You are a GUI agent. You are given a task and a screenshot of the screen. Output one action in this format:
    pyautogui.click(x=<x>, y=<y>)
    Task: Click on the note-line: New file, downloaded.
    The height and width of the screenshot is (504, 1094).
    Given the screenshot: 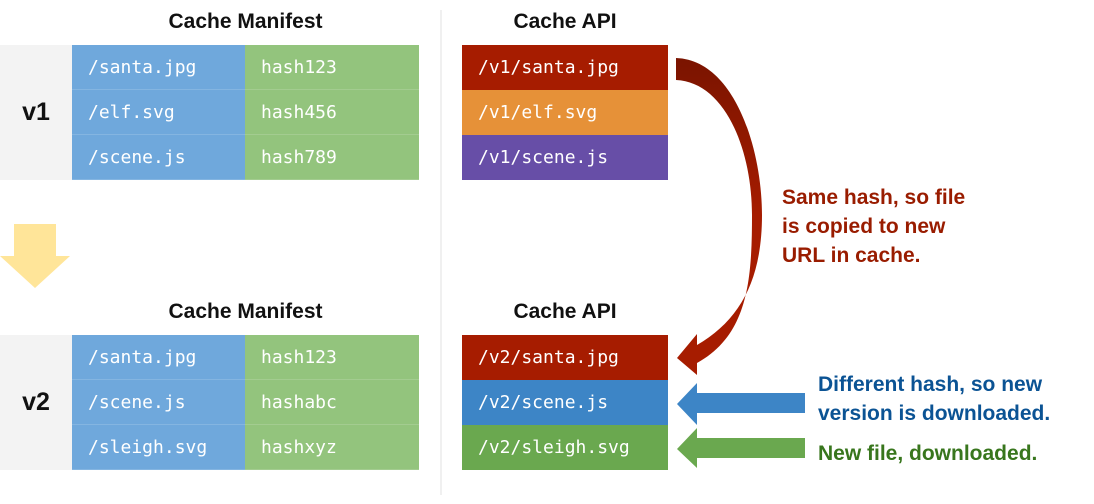 What is the action you would take?
    pyautogui.click(x=928, y=453)
    